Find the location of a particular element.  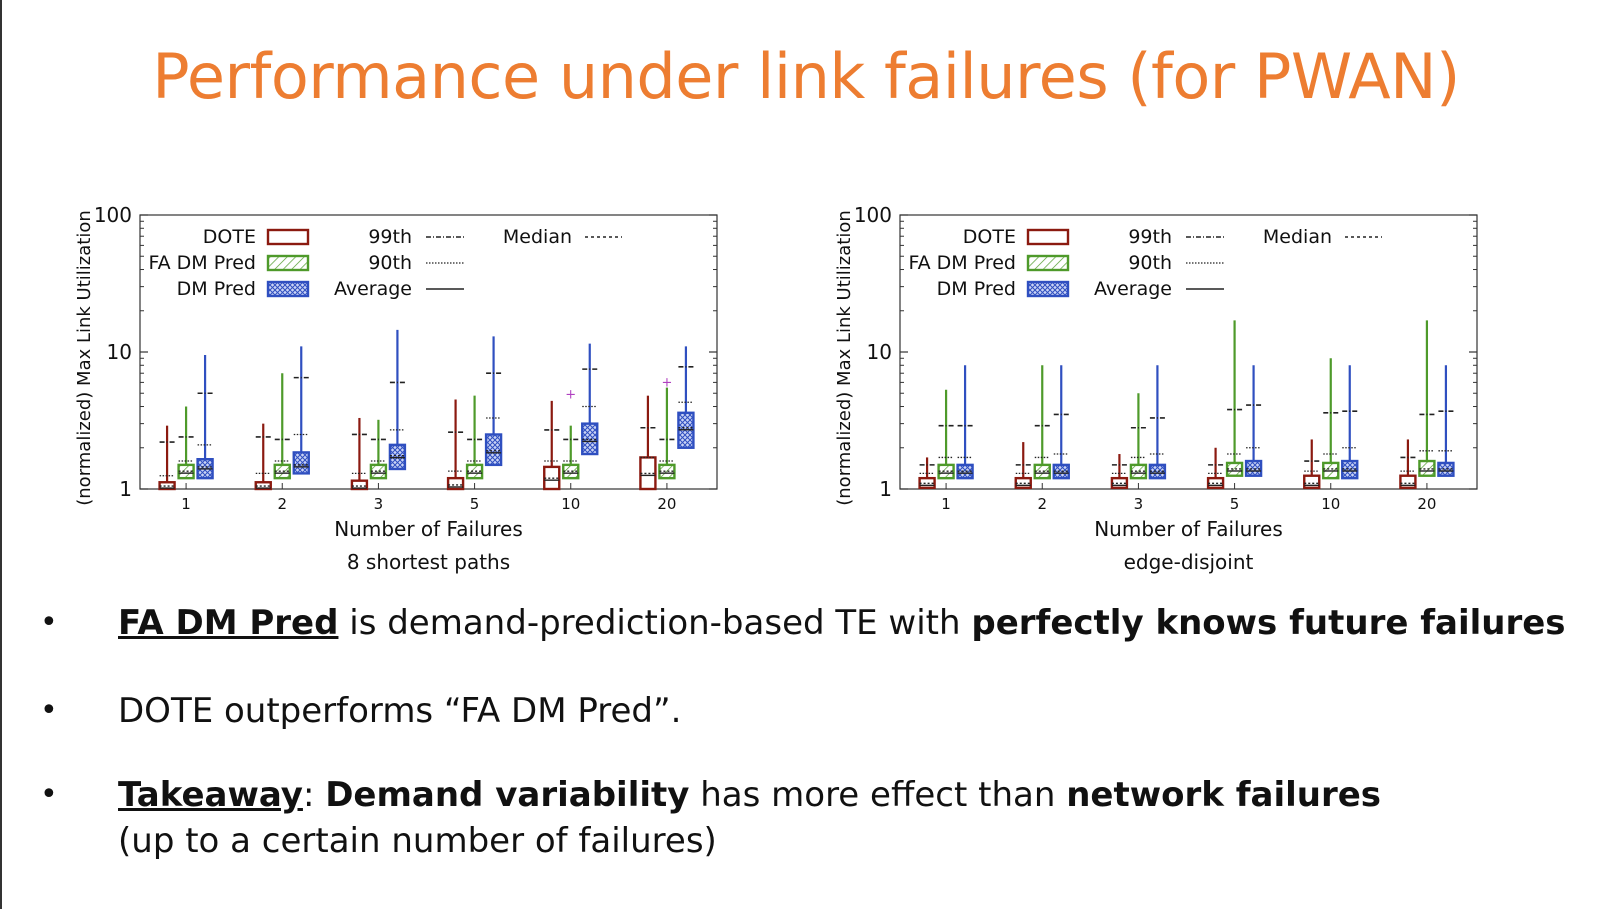

term-fa-dm-pred: FA DM Pred is located at coordinates (228, 623).